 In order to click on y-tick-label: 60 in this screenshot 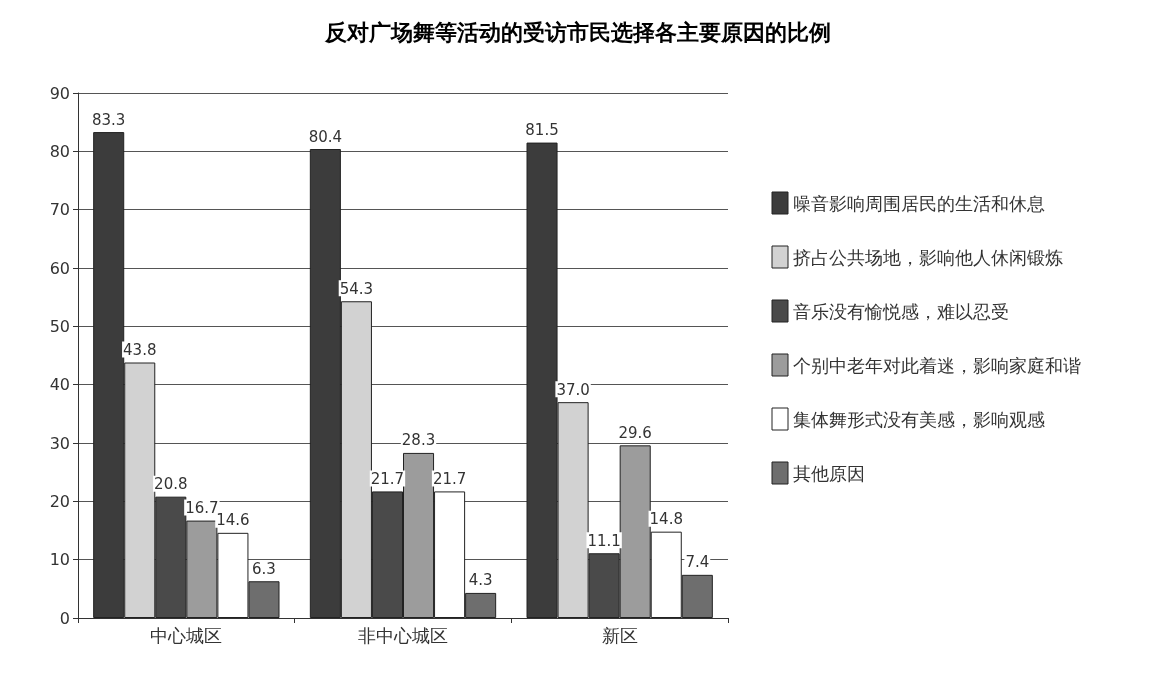, I will do `click(59, 268)`.